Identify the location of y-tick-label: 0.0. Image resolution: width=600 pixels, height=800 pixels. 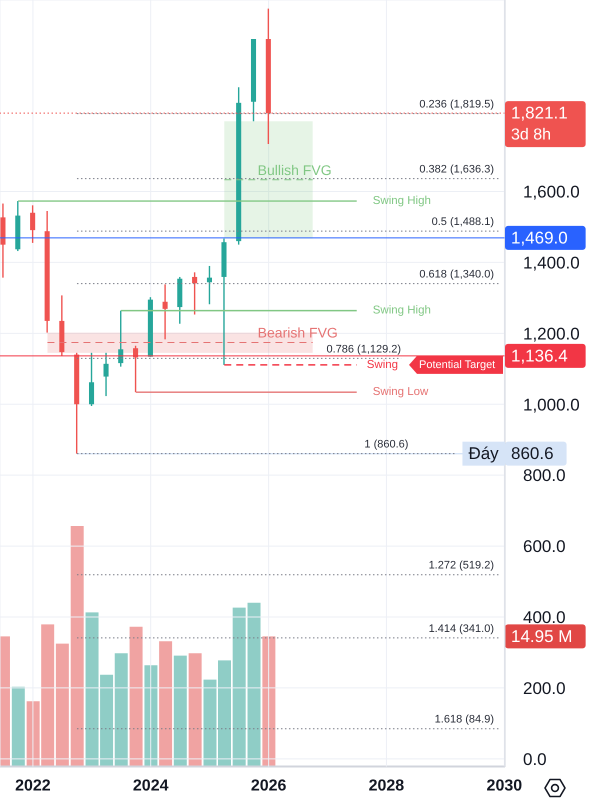
(535, 759).